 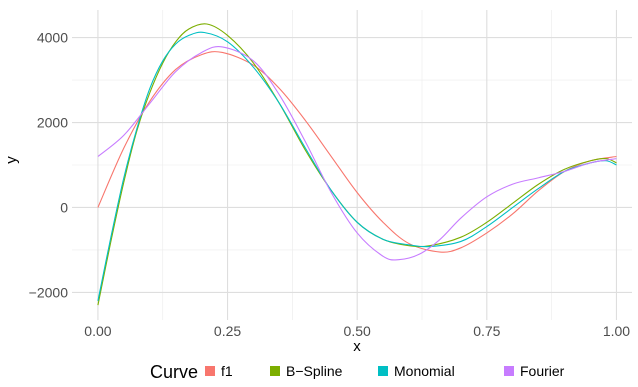 What do you see at coordinates (49, 292) in the screenshot?
I see `y-tick-label: −2000` at bounding box center [49, 292].